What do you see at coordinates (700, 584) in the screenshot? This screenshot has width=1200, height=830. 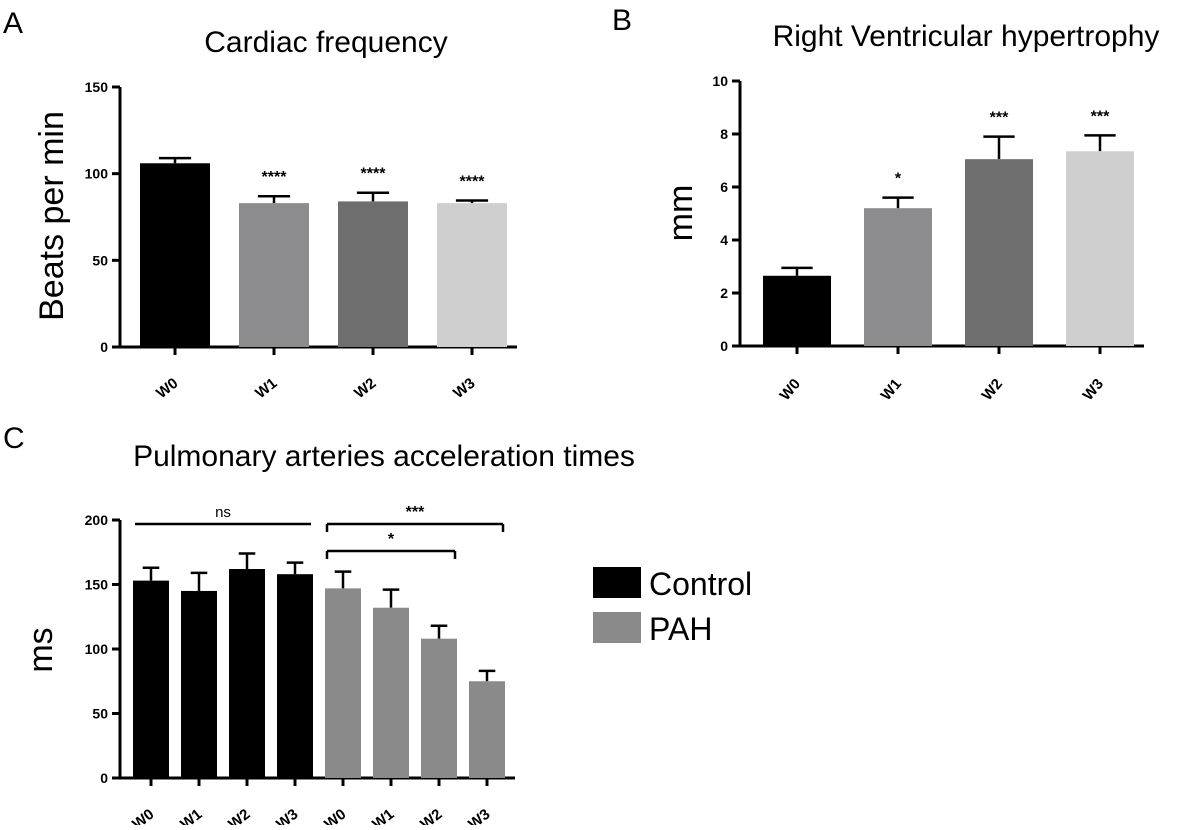 I see `legend-label-control: Control` at bounding box center [700, 584].